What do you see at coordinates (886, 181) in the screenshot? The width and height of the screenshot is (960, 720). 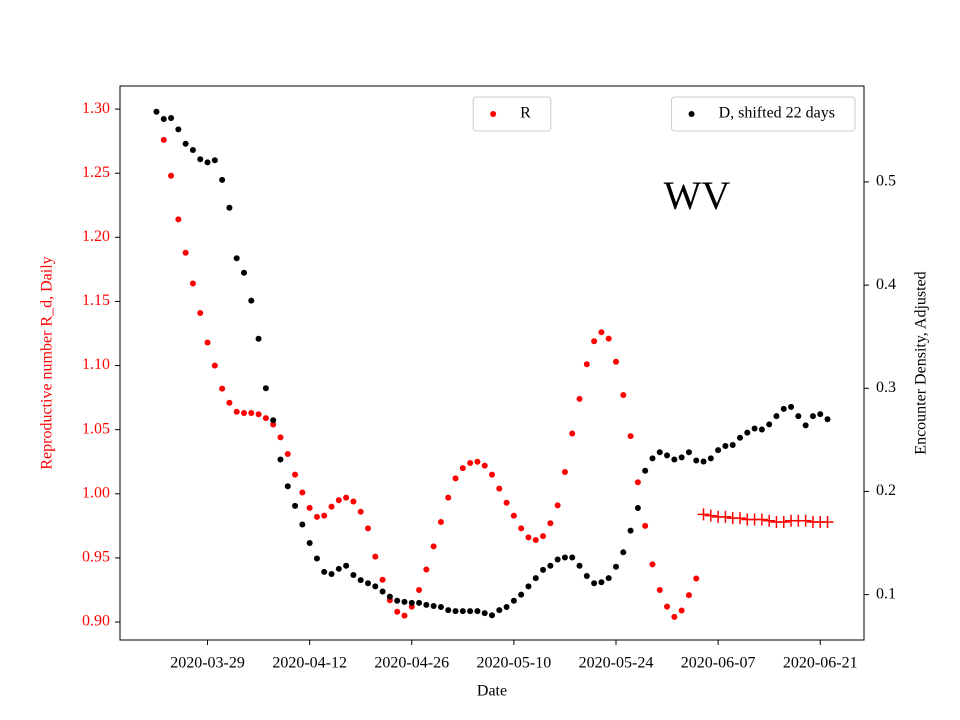 I see `y2-tick-label: 0.5` at bounding box center [886, 181].